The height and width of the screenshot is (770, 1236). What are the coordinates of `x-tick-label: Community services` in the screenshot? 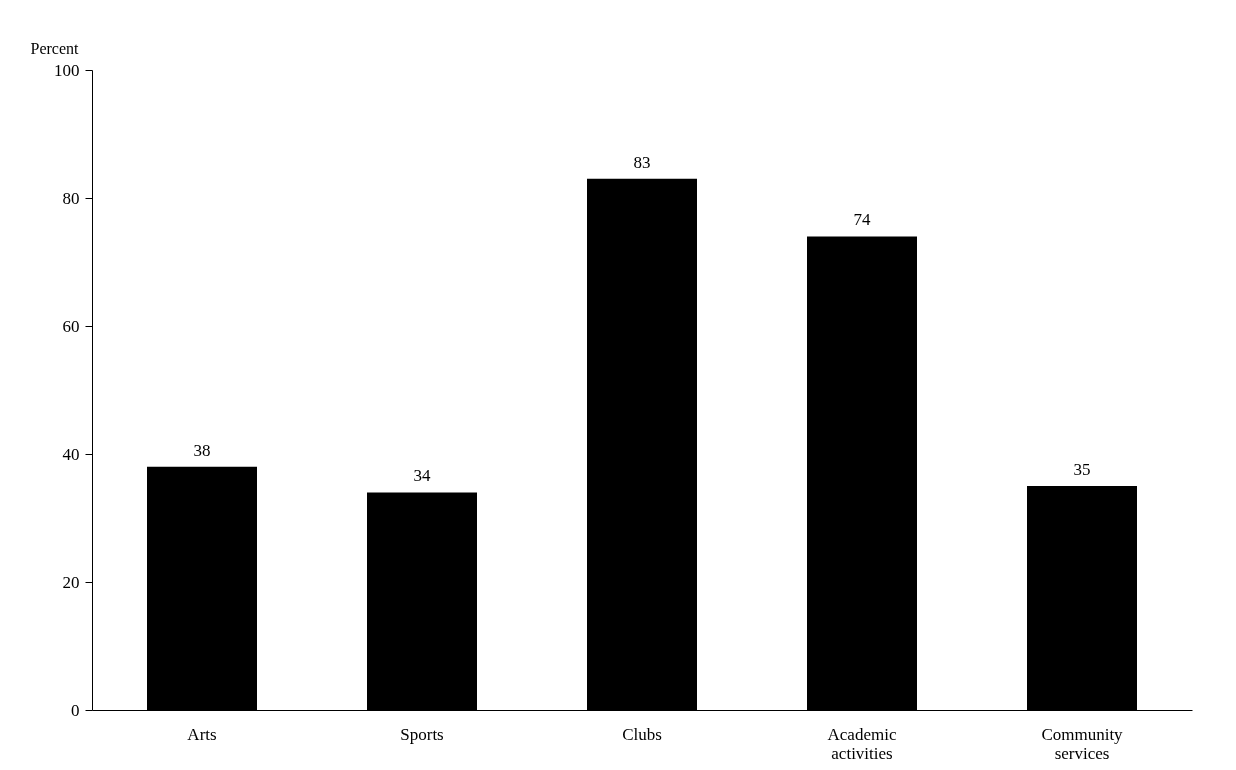 It's located at (1082, 743).